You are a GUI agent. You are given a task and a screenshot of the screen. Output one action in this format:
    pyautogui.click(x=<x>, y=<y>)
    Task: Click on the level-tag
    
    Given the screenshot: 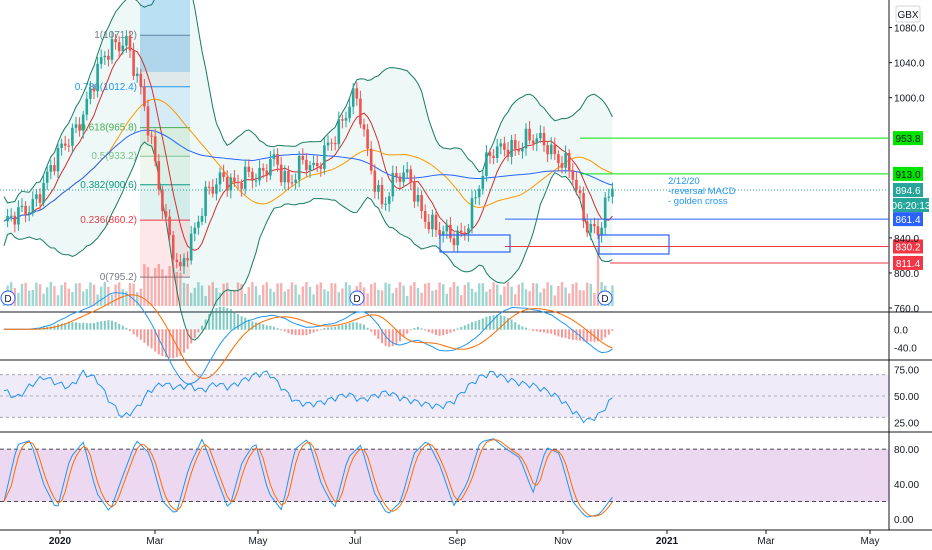 What is the action you would take?
    pyautogui.click(x=908, y=262)
    